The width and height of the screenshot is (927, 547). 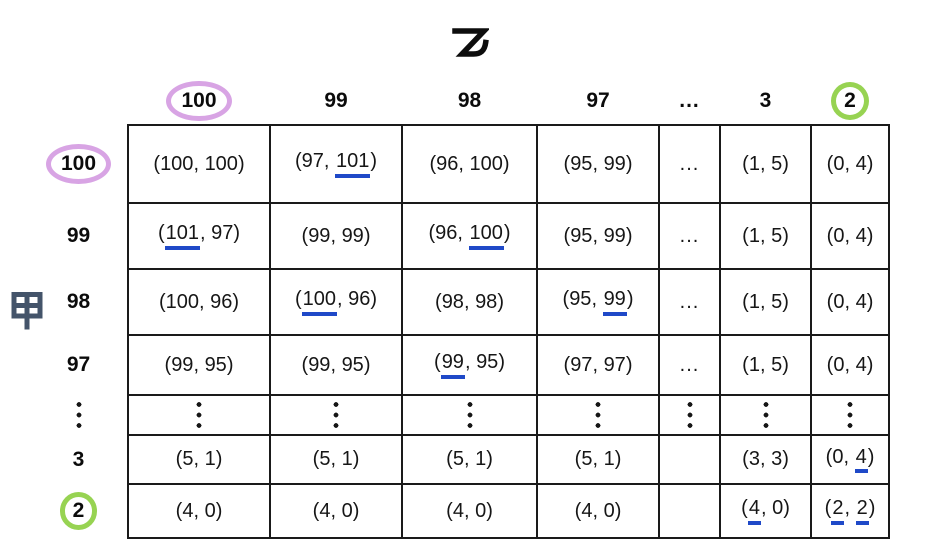 I want to click on col-header-97: 97, so click(x=598, y=101).